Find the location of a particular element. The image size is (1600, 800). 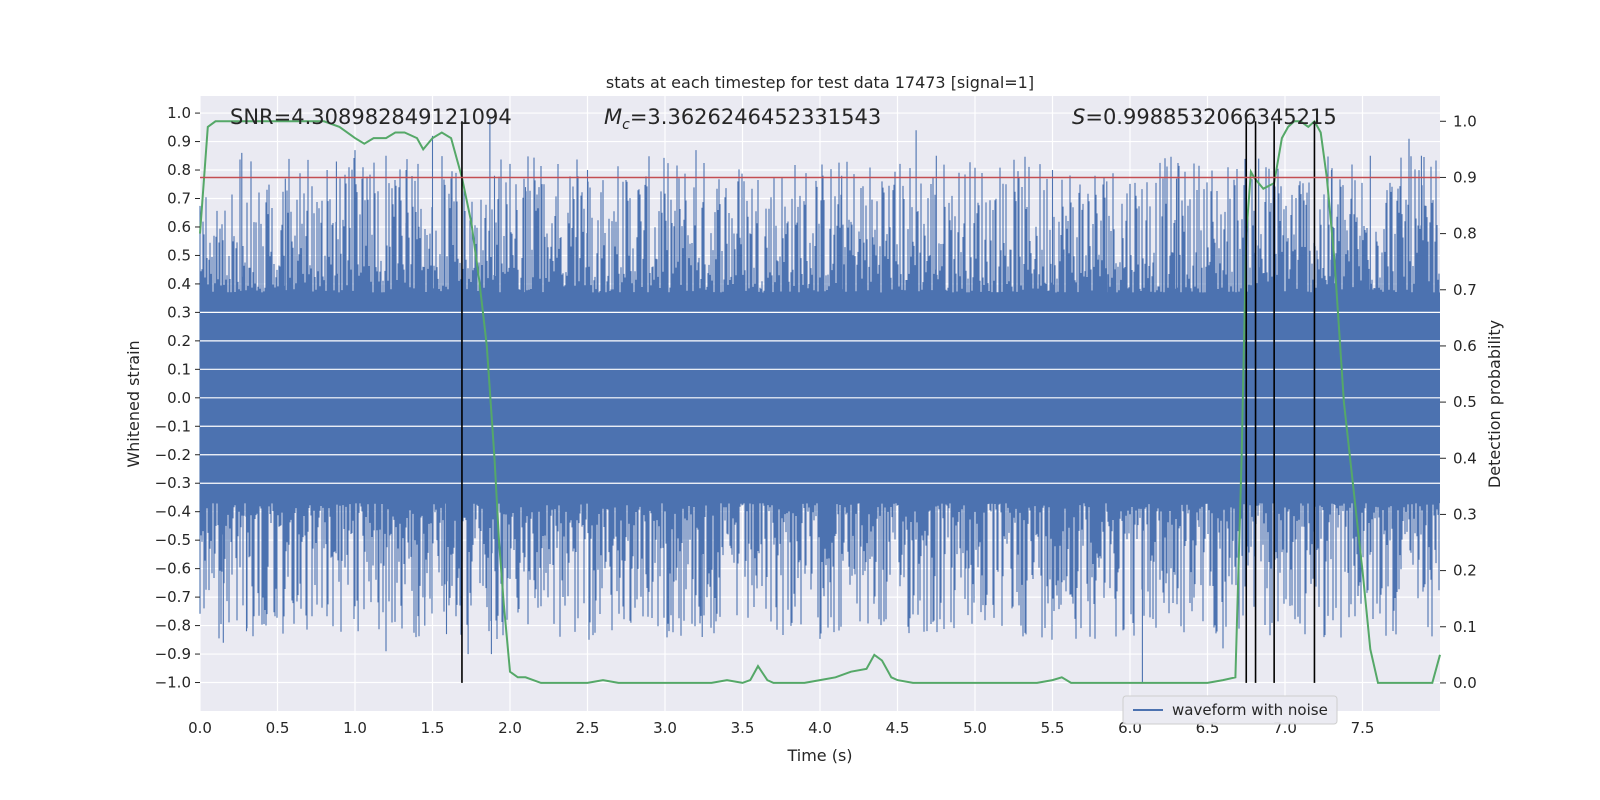

x-tick-label: 3.5 is located at coordinates (743, 728).